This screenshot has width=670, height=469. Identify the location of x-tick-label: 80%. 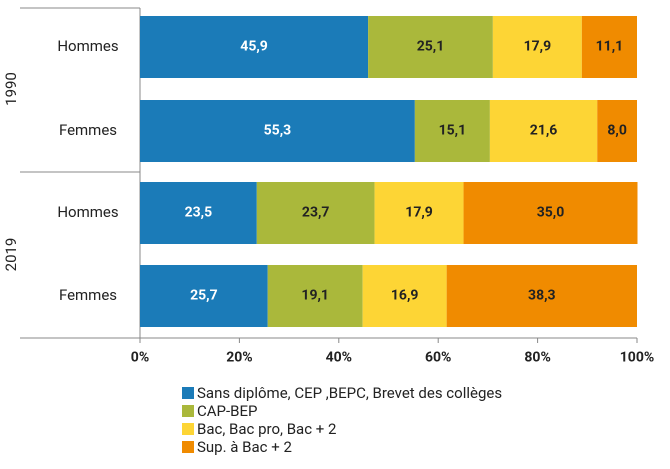
(537, 358).